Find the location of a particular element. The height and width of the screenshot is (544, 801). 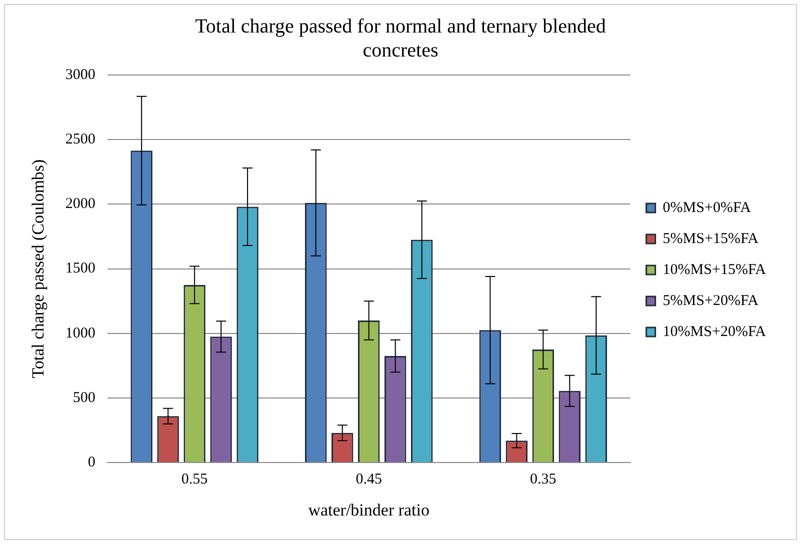

legend-label: 0%MS+0%FA is located at coordinates (707, 208).